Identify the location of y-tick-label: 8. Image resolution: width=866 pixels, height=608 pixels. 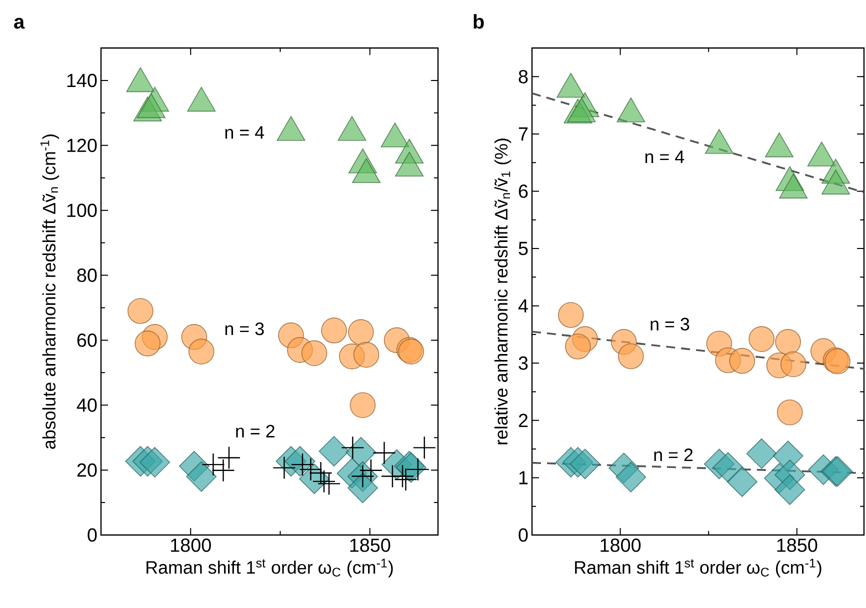
(523, 77).